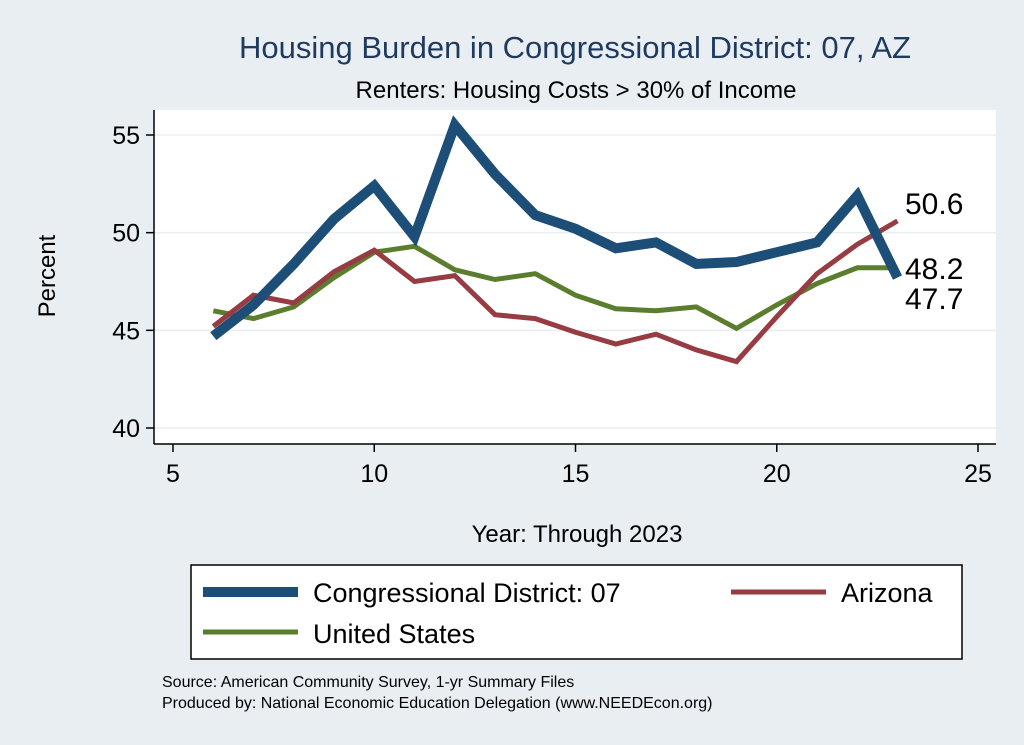 This screenshot has width=1024, height=745. What do you see at coordinates (576, 474) in the screenshot?
I see `x-tick-label: 15` at bounding box center [576, 474].